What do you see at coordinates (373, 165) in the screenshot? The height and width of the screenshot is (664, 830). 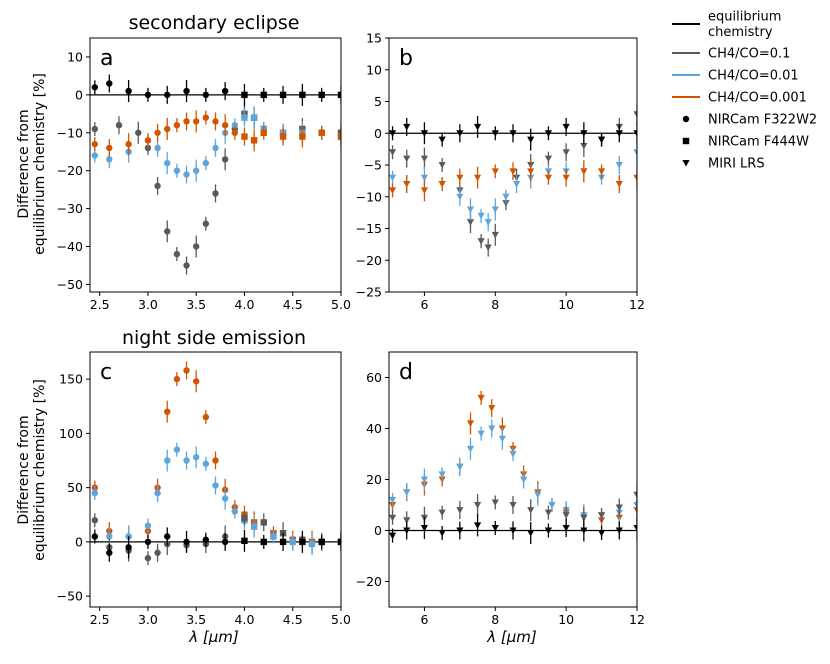 I see `y-tick-label: −5` at bounding box center [373, 165].